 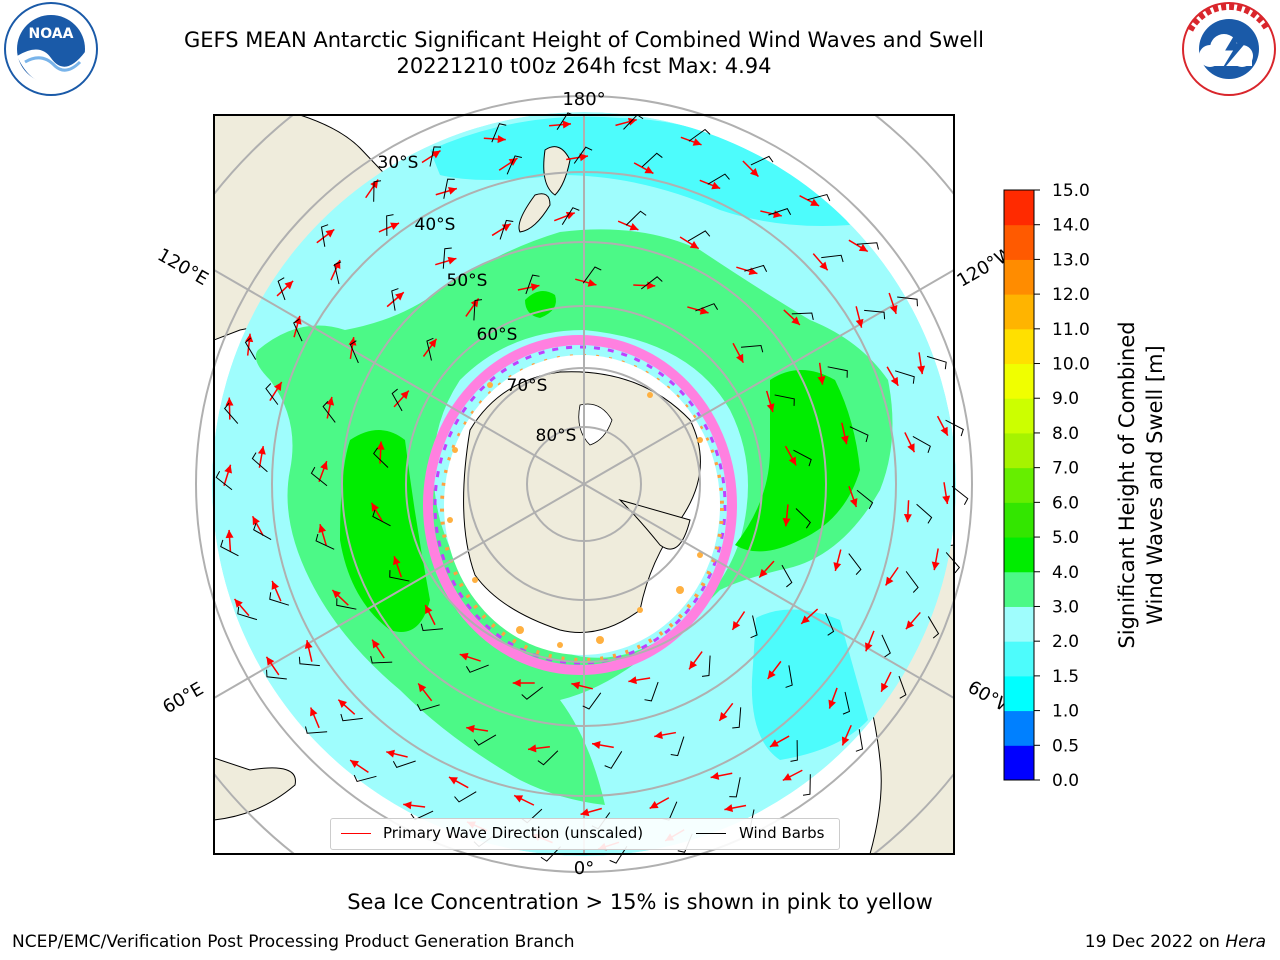 I want to click on footer-date: 19 Dec 2022 on Hera, so click(x=1175, y=942).